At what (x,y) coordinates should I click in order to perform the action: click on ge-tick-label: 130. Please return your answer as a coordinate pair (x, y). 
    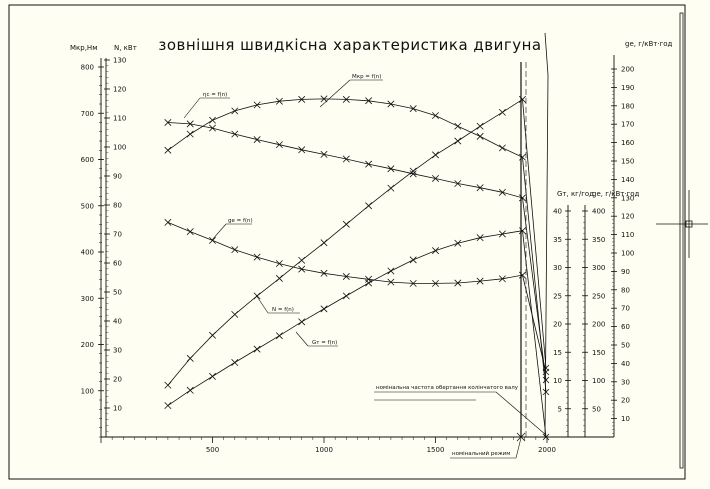
    Looking at the image, I should click on (627, 198).